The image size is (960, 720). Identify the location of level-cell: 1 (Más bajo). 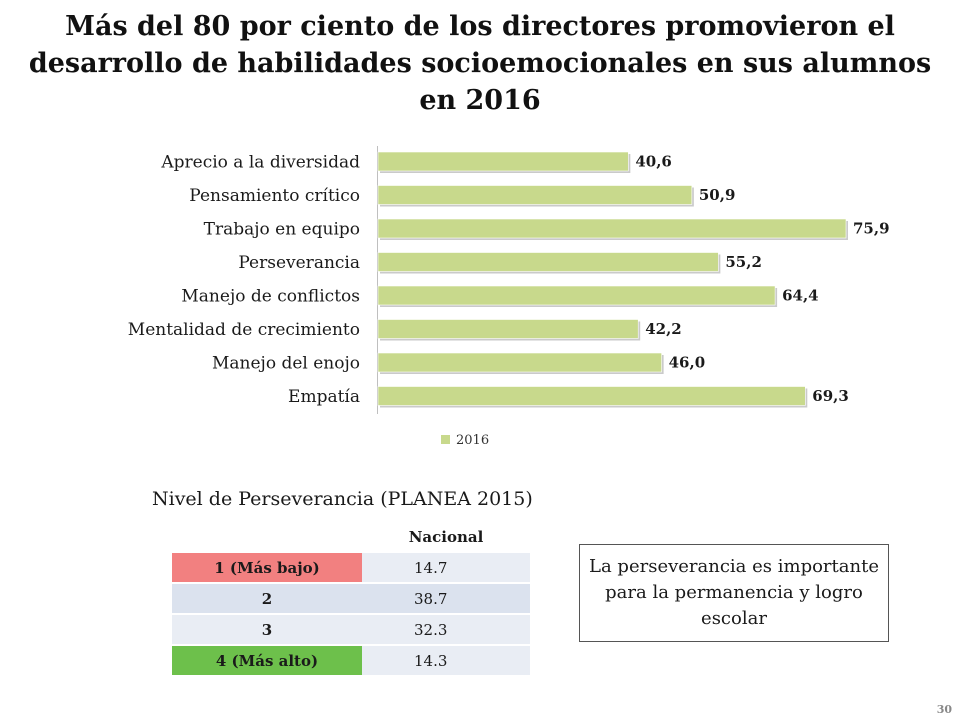
(267, 568).